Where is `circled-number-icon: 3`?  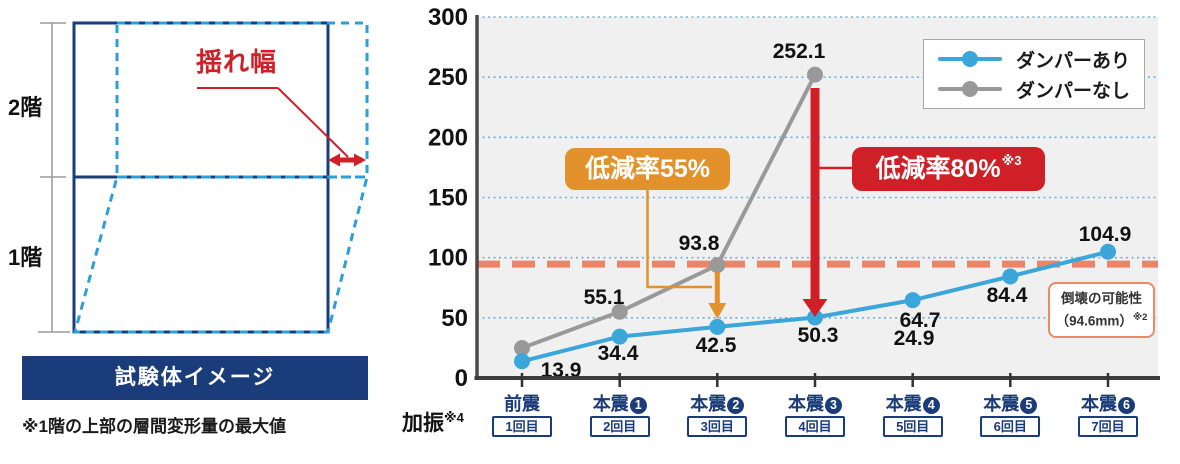 circled-number-icon: 3 is located at coordinates (833, 405).